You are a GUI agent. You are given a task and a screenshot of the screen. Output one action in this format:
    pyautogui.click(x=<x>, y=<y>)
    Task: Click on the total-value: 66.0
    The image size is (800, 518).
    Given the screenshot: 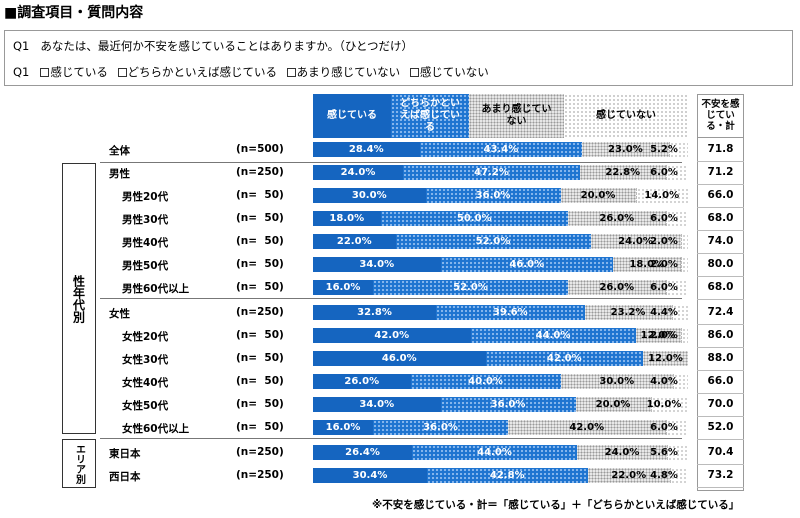 What is the action you would take?
    pyautogui.click(x=720, y=195)
    